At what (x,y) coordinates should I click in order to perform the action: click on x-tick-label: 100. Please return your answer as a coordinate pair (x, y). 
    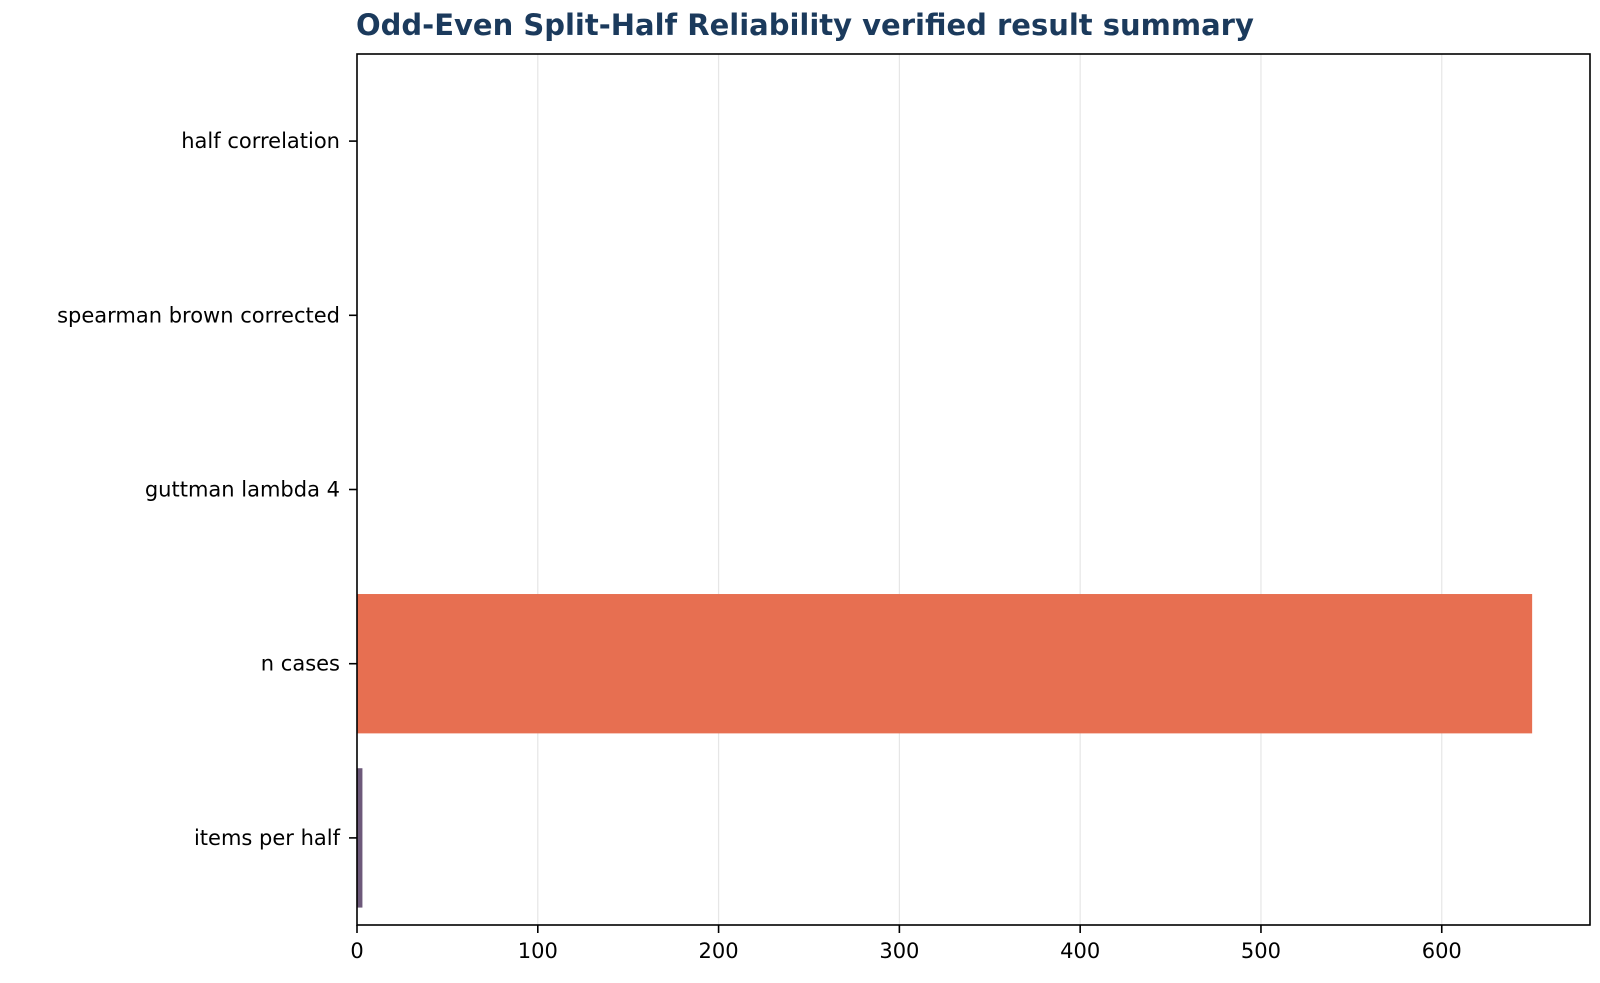
    Looking at the image, I should click on (538, 951).